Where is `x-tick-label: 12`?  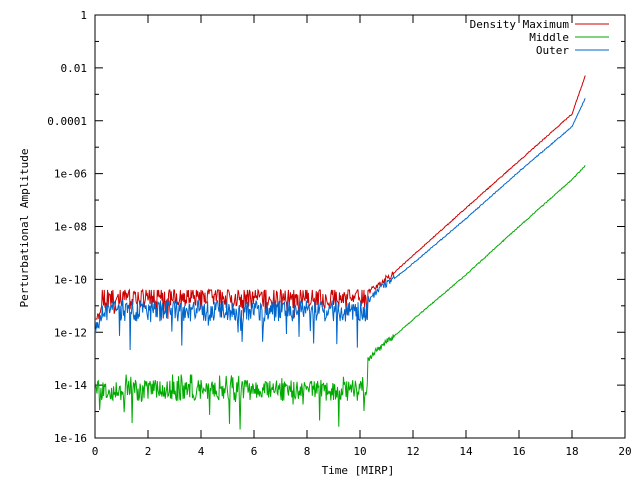 x-tick-label: 12 is located at coordinates (412, 451).